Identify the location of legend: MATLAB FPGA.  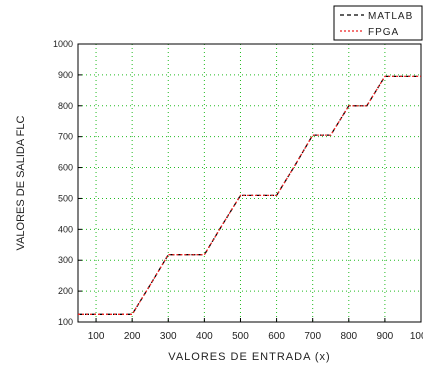
(378, 23).